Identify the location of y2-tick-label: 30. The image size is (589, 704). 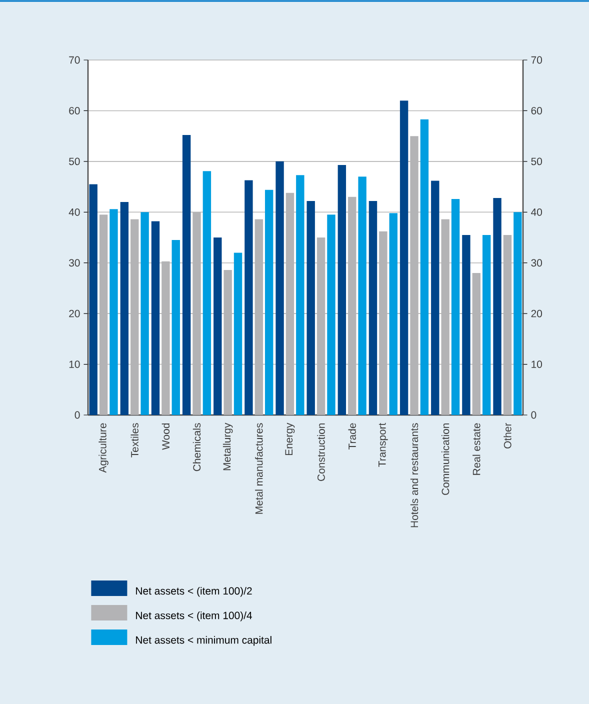
(74, 263).